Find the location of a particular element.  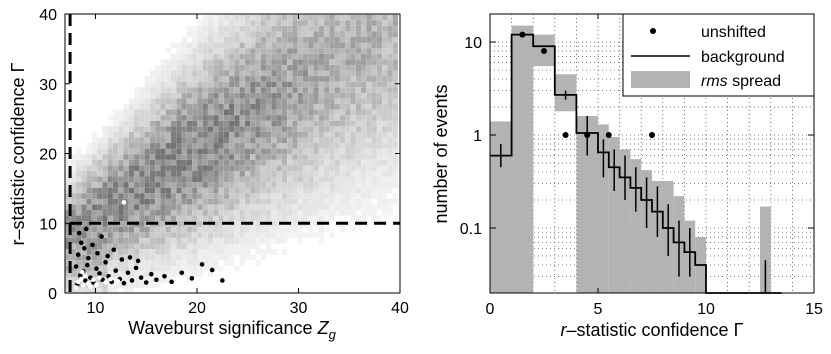

y-tick-label: 1 is located at coordinates (477, 136).